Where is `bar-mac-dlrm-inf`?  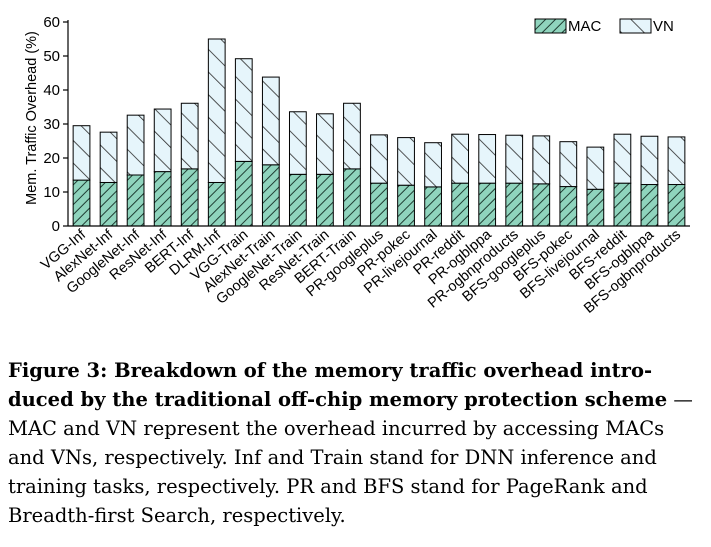 bar-mac-dlrm-inf is located at coordinates (216, 204).